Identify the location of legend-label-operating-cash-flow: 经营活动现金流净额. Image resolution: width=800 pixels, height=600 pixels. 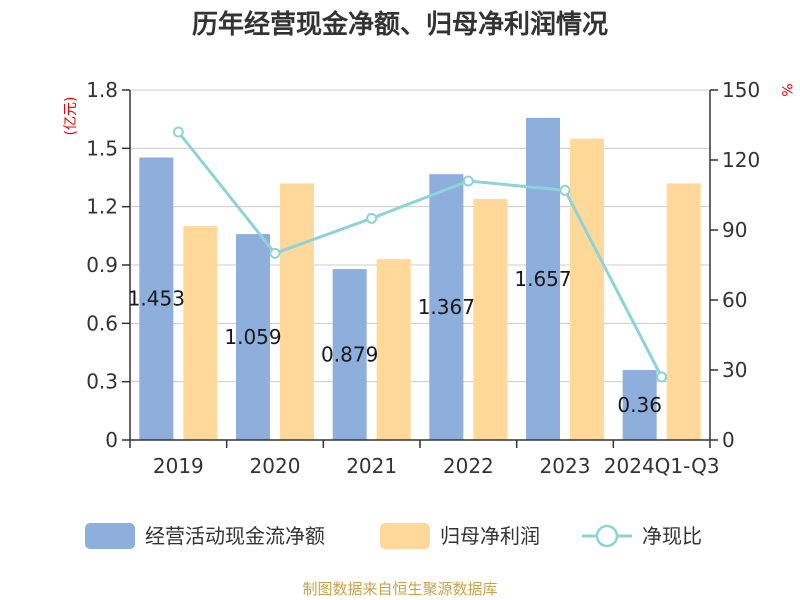
(235, 536).